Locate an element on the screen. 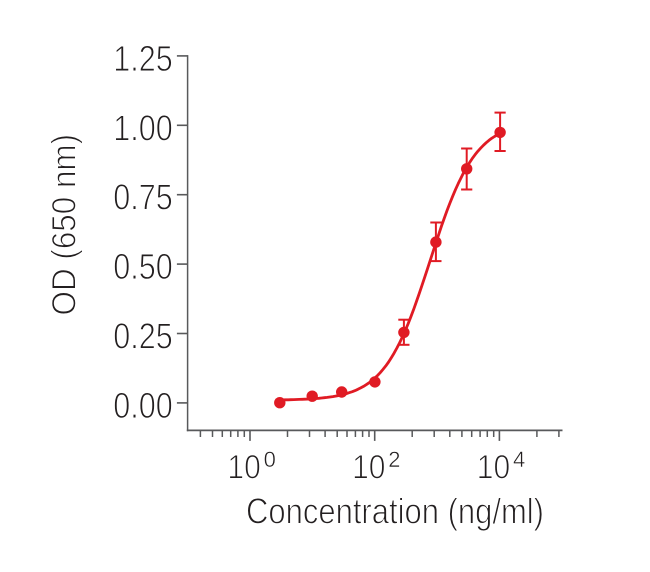 The image size is (650, 572). svg-text: 0.50 is located at coordinates (143, 266).